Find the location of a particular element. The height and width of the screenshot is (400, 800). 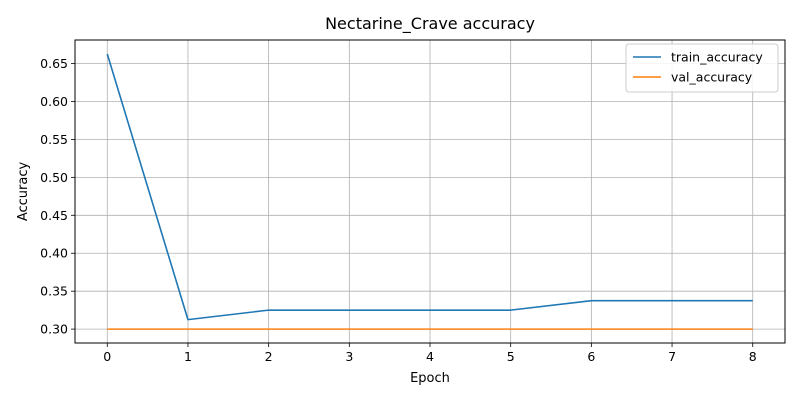

legend-label: train_accuracy is located at coordinates (717, 57).